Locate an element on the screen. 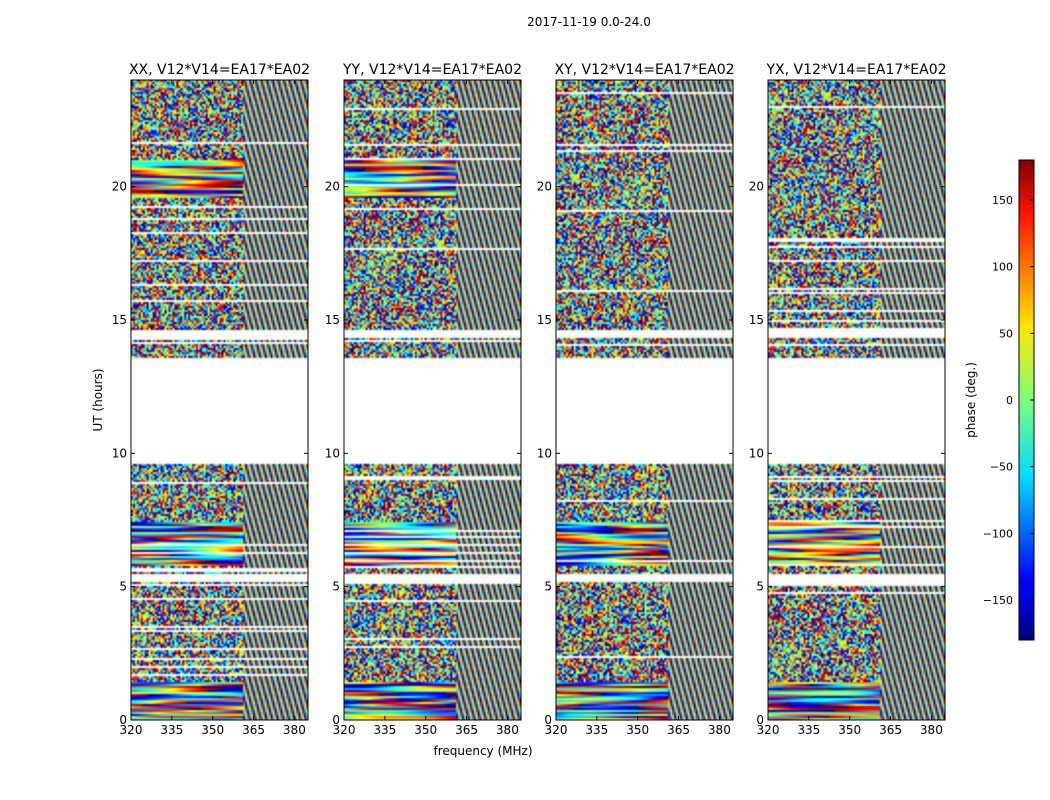  colorbar-tick-label: 0 is located at coordinates (1009, 400).